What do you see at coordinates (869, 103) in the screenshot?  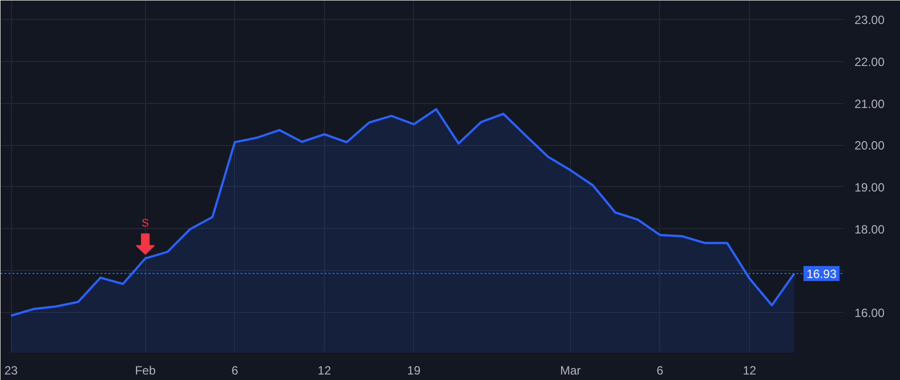 I see `y-tick-label: 21.00` at bounding box center [869, 103].